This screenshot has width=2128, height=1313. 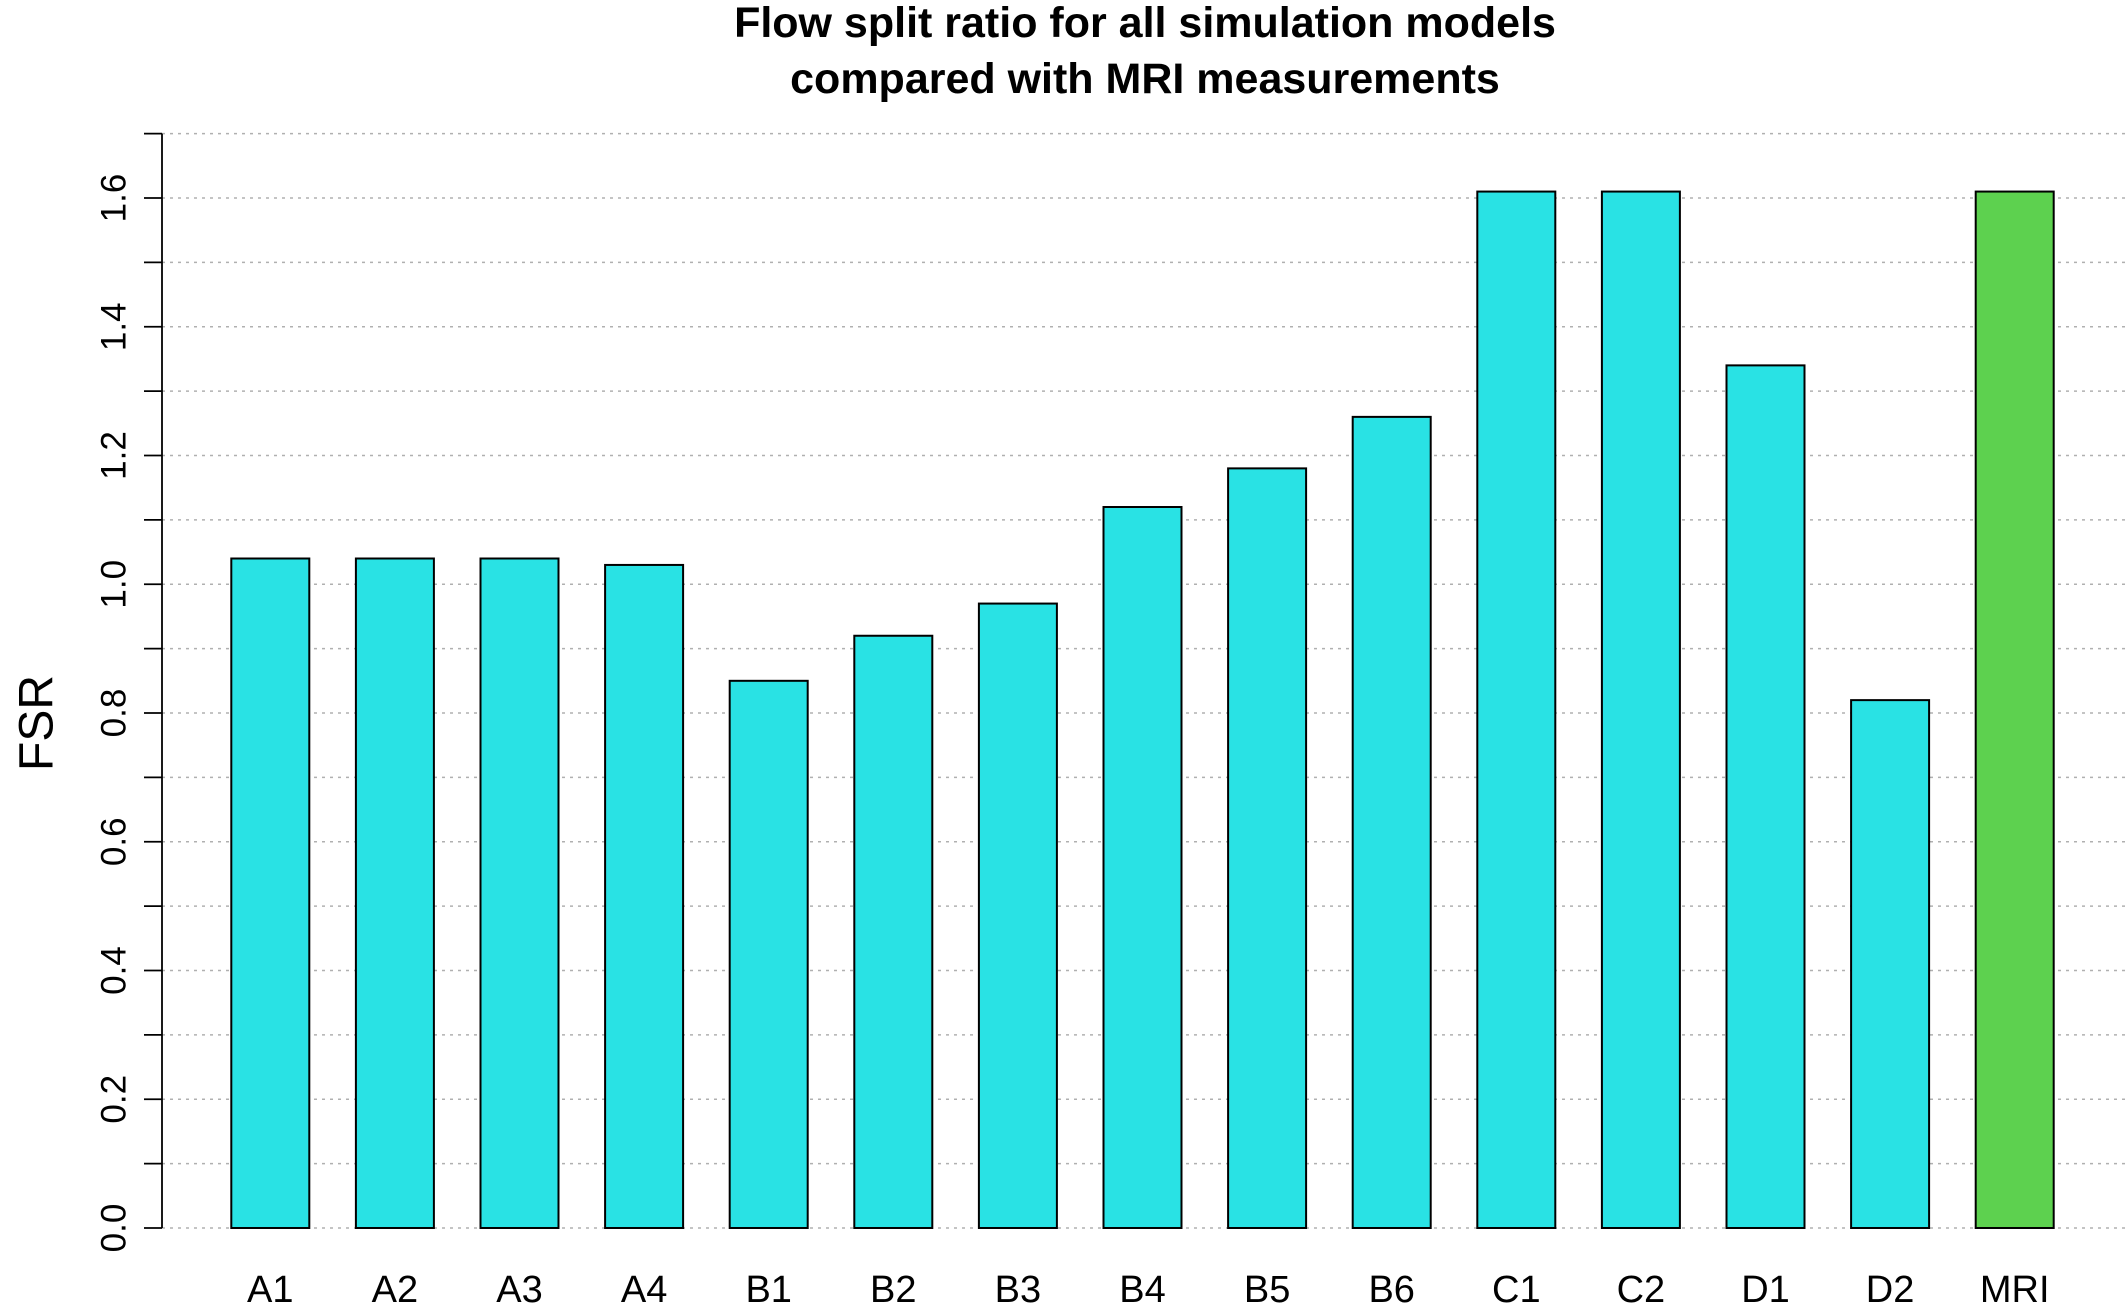 What do you see at coordinates (270, 1290) in the screenshot?
I see `x-tick-label-a1: A1` at bounding box center [270, 1290].